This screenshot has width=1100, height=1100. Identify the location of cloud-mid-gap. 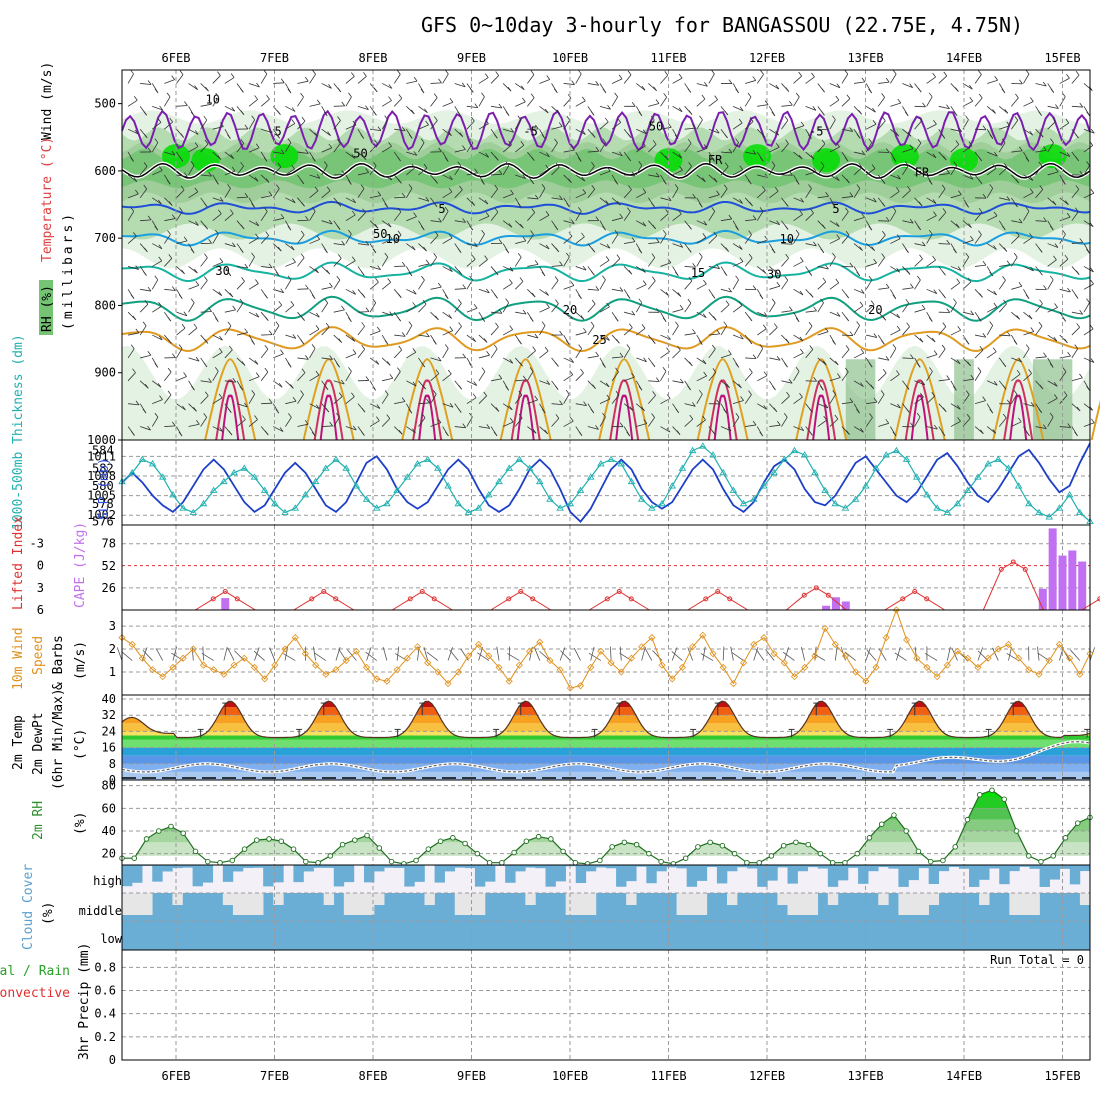
(228, 899).